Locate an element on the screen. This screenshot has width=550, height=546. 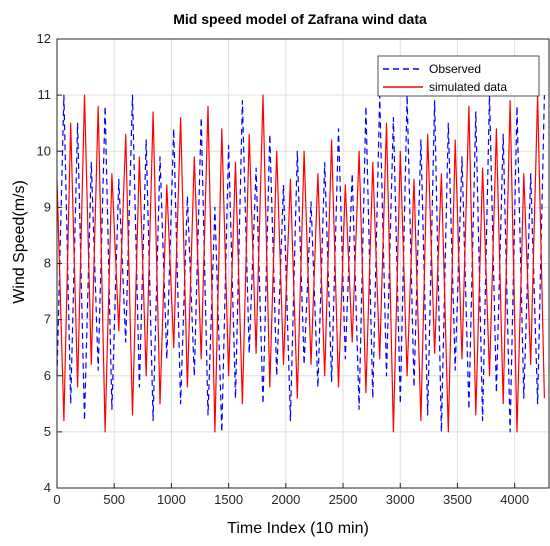
y-tick-label: 10 is located at coordinates (44, 150).